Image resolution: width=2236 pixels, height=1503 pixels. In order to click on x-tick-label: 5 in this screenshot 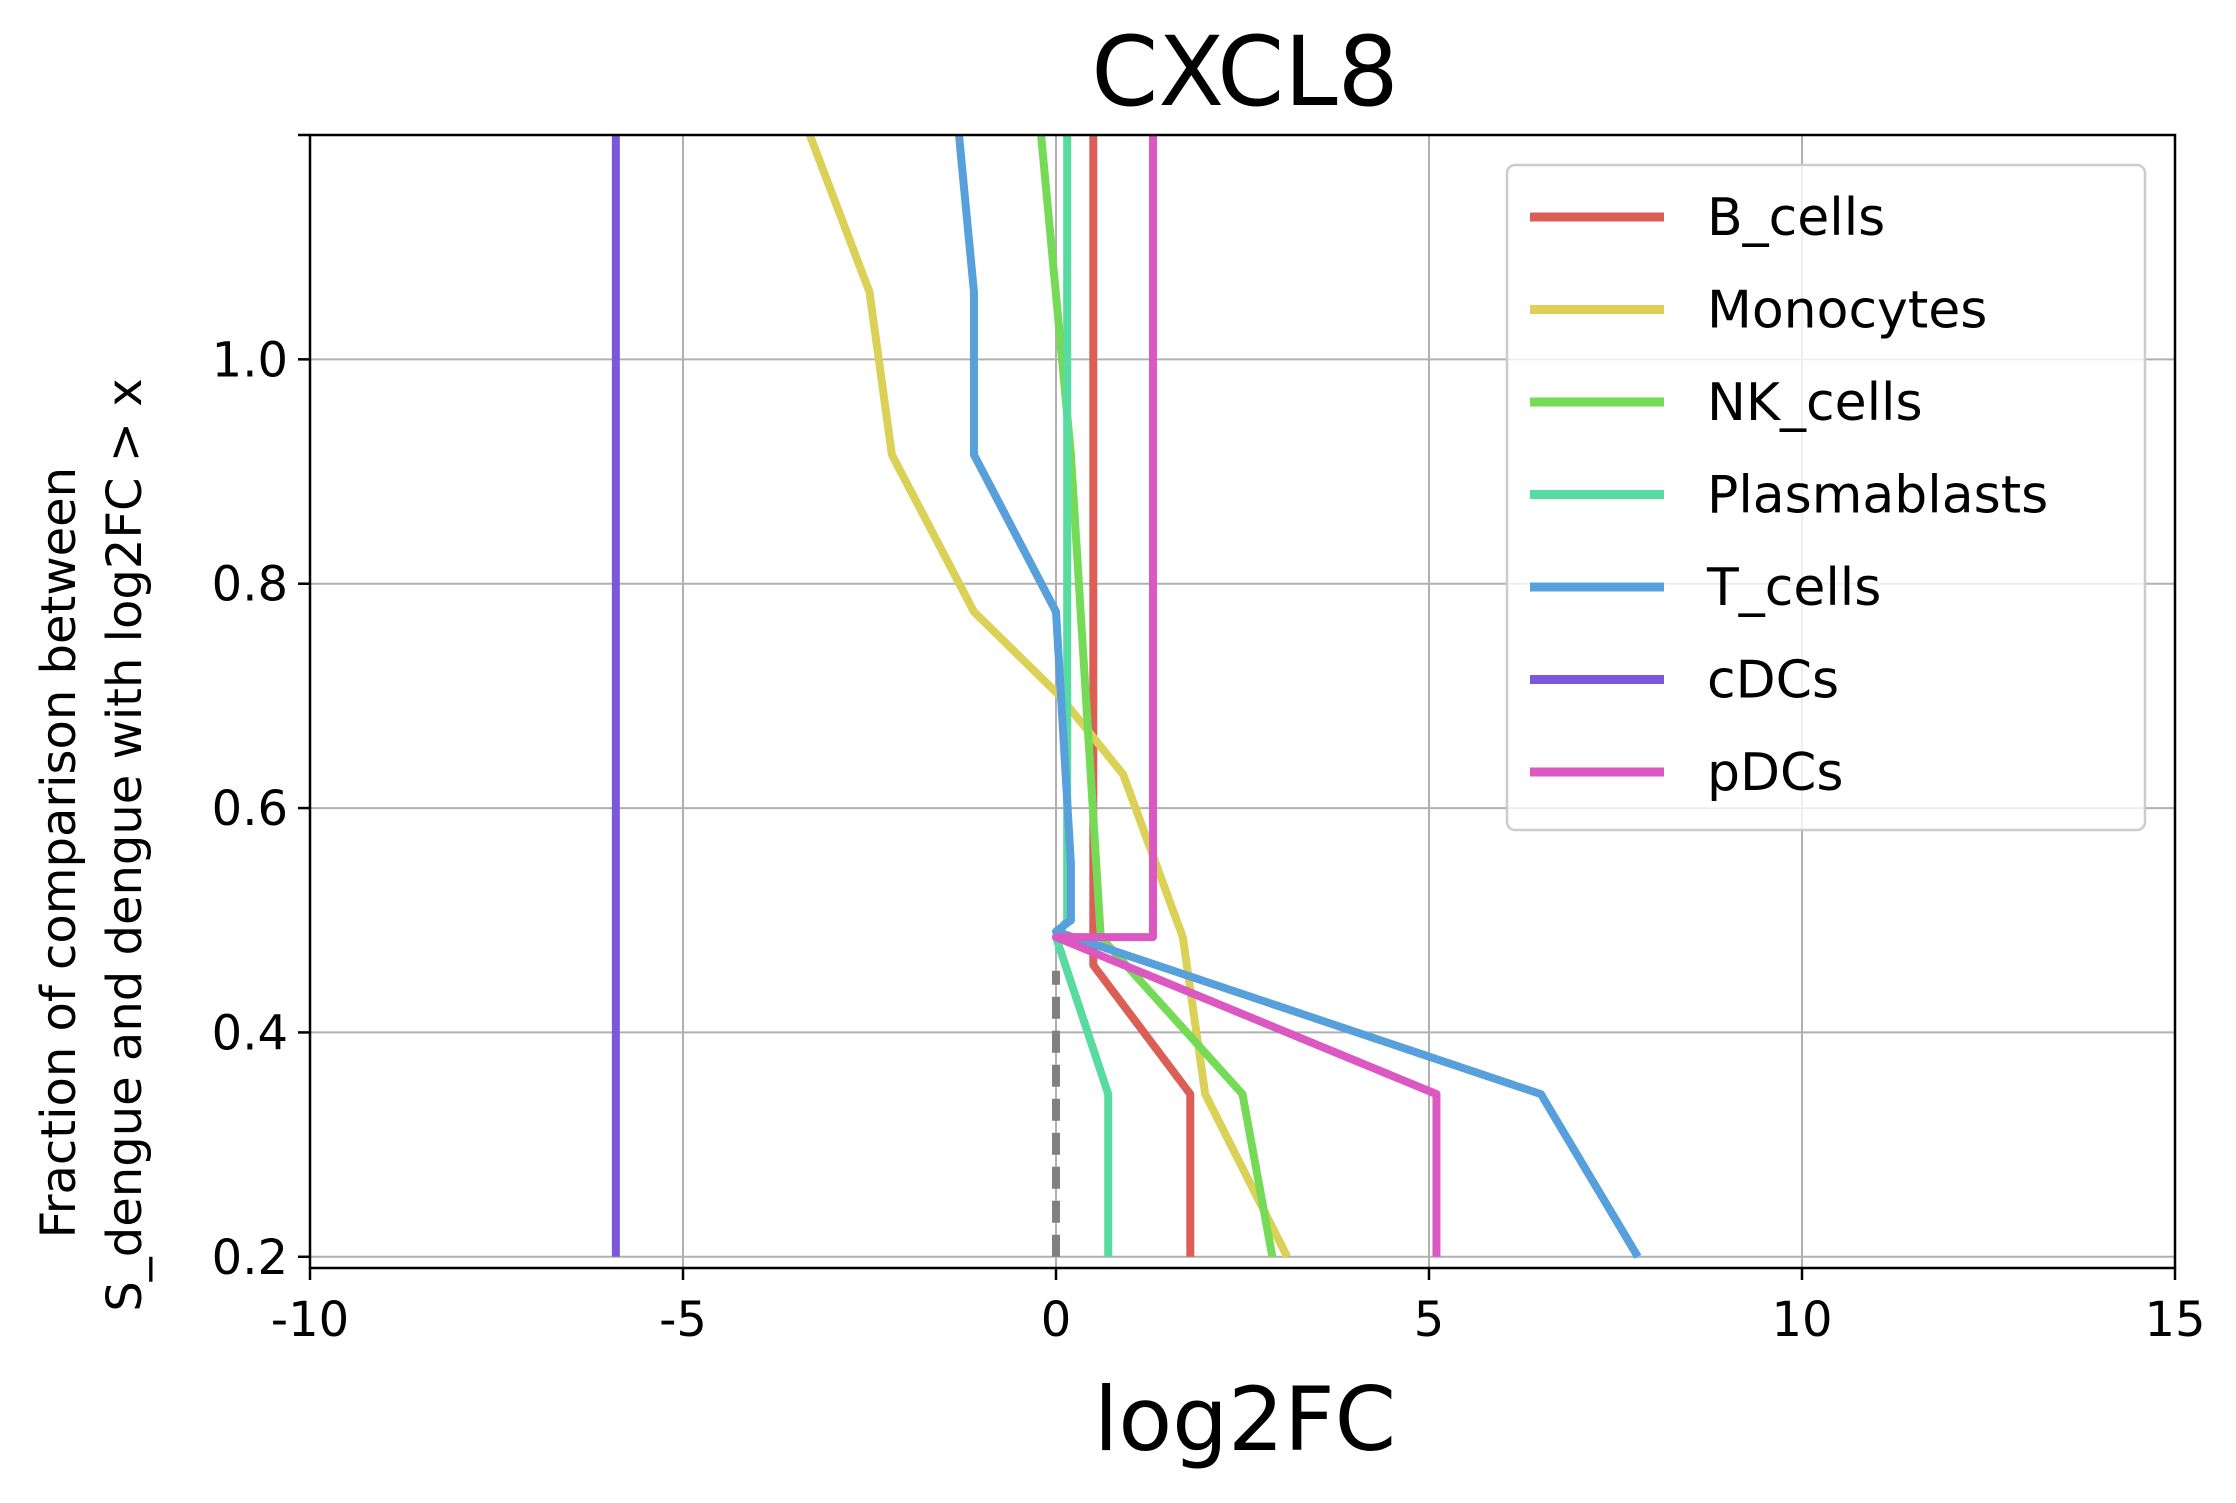, I will do `click(1429, 1320)`.